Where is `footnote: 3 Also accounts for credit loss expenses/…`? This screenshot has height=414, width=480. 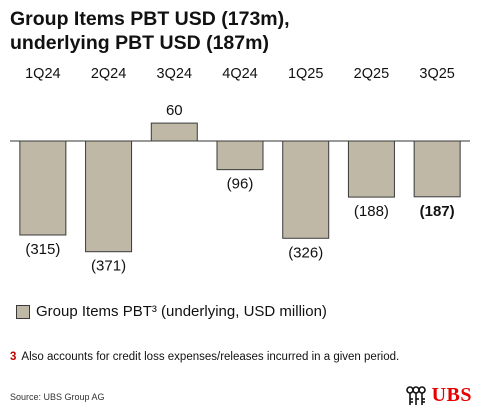
footnote: 3 Also accounts for credit loss expenses/… is located at coordinates (204, 357).